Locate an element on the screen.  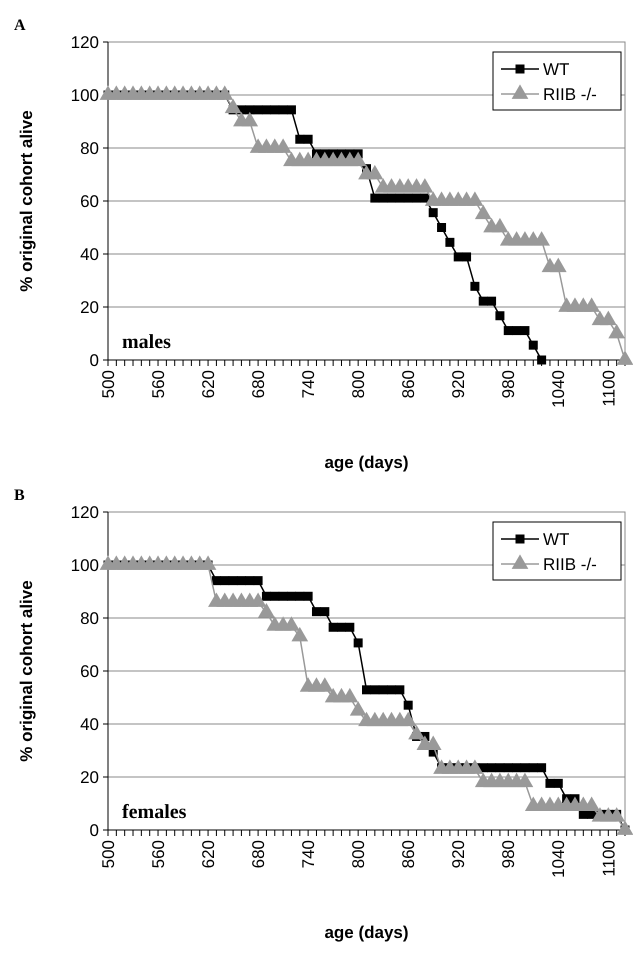
annotation: females is located at coordinates (154, 812).